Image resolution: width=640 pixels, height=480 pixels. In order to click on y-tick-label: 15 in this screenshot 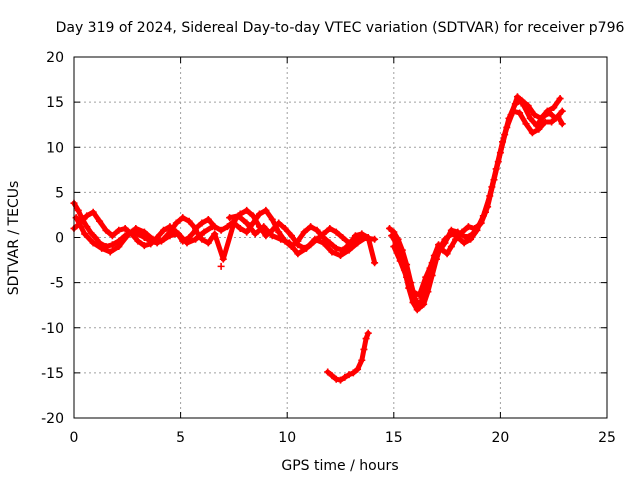, I will do `click(55, 103)`.